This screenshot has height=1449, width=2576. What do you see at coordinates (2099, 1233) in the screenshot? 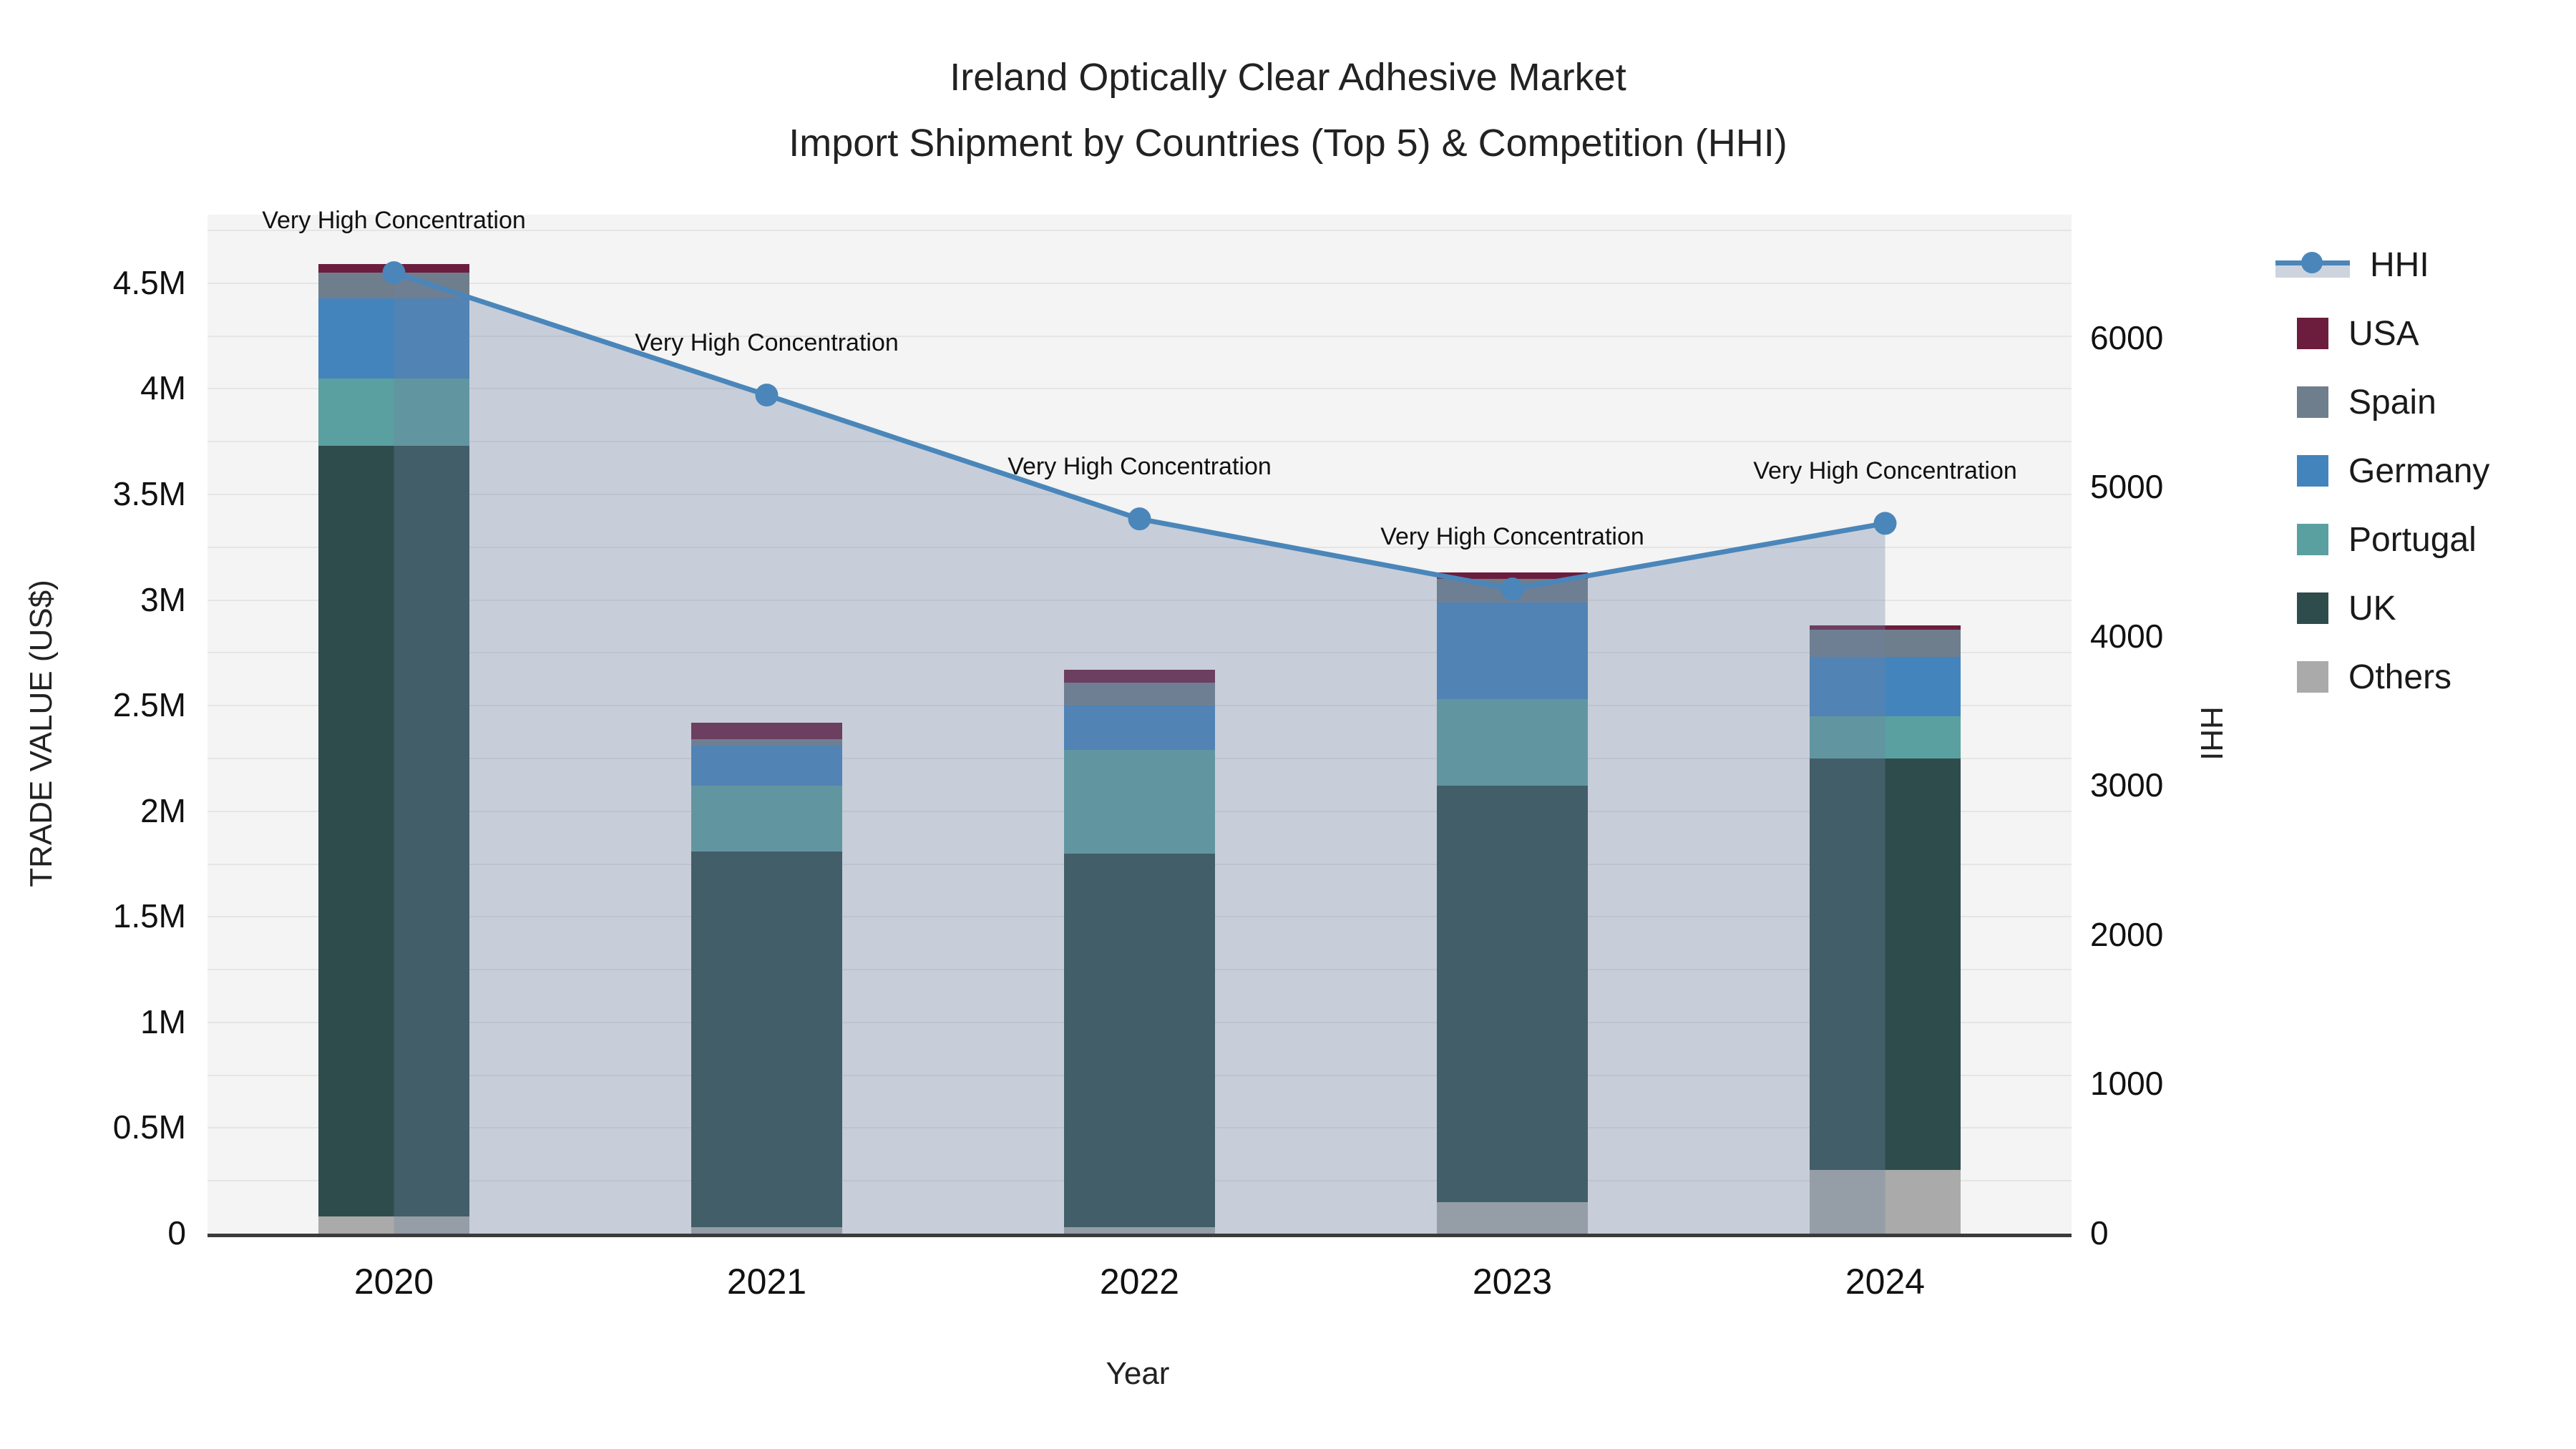
I see `right-tick-0: 0` at bounding box center [2099, 1233].